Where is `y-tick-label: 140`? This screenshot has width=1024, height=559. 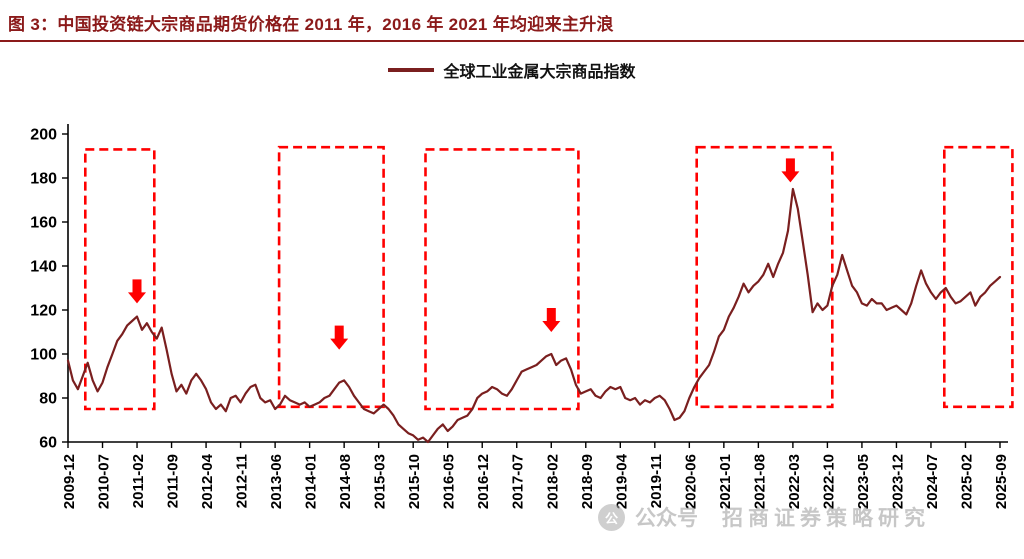 y-tick-label: 140 is located at coordinates (43, 267).